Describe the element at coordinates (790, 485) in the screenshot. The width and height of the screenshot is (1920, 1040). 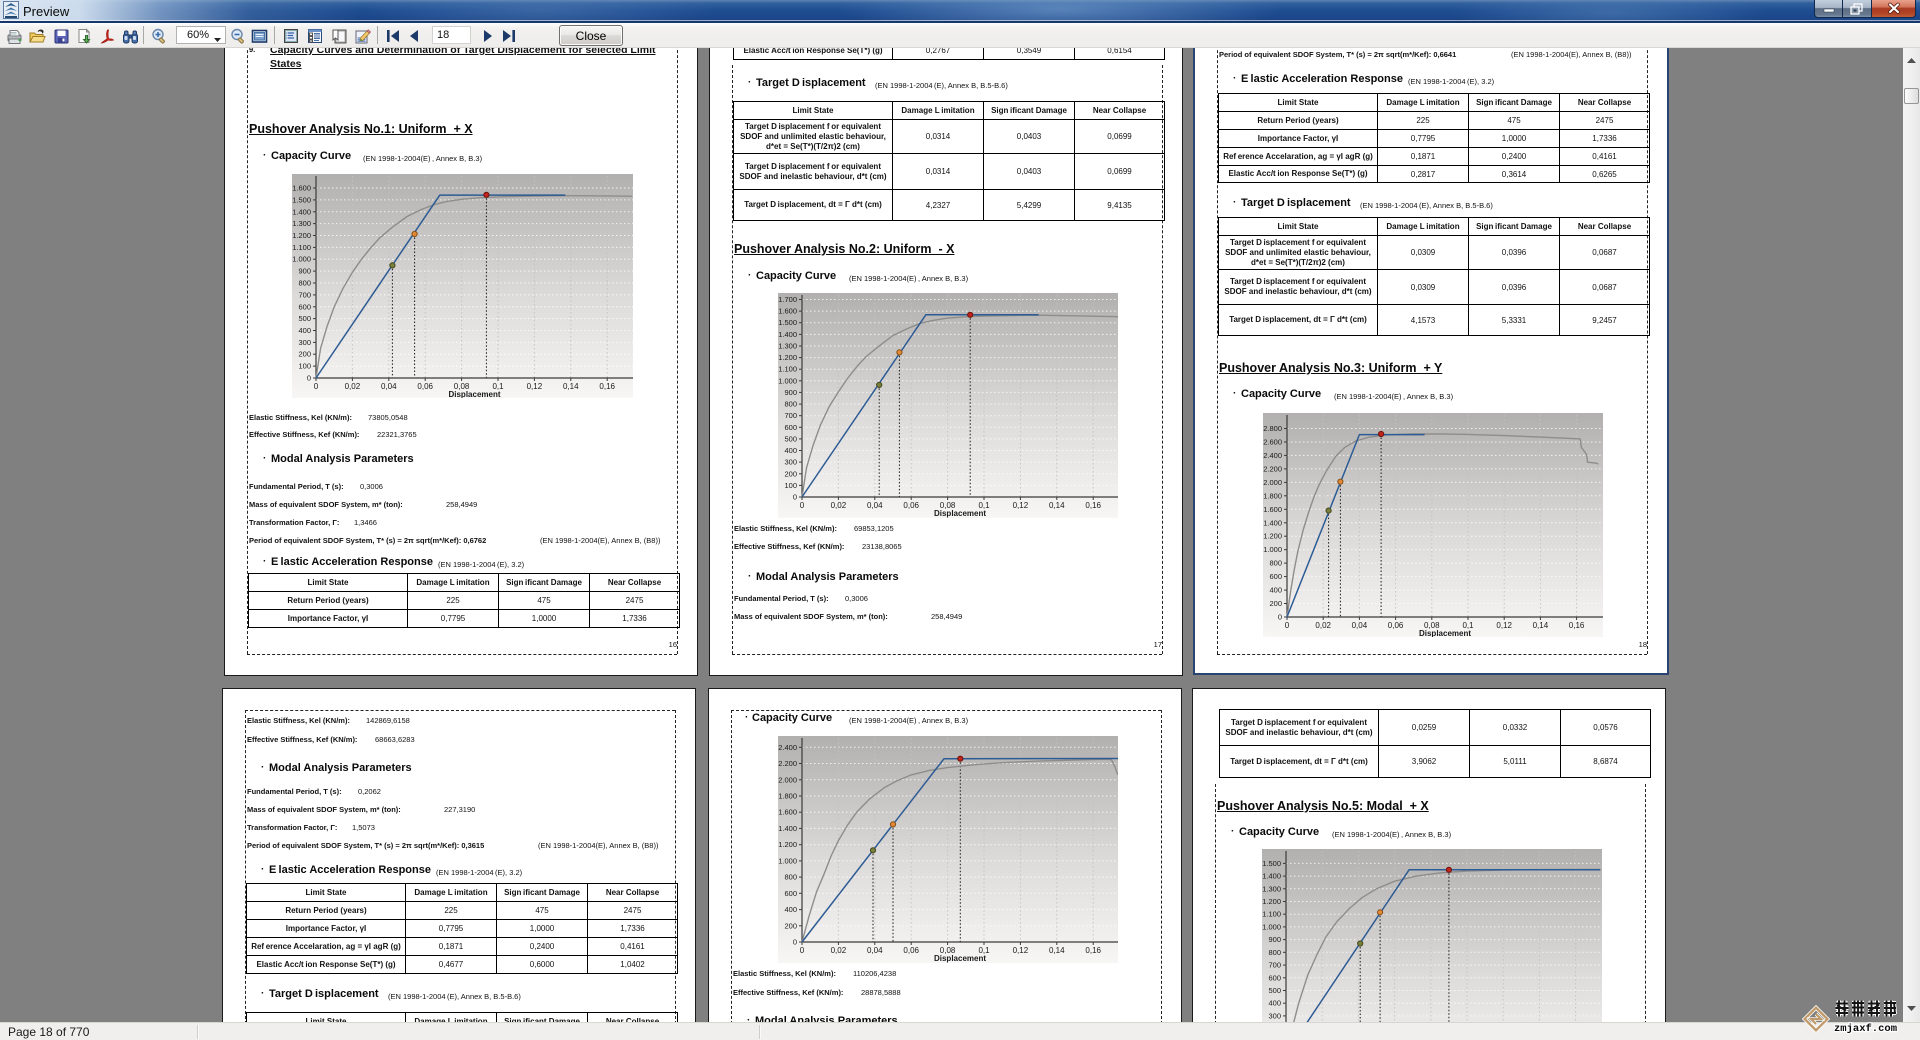
I see `svg-text: 100` at that location.